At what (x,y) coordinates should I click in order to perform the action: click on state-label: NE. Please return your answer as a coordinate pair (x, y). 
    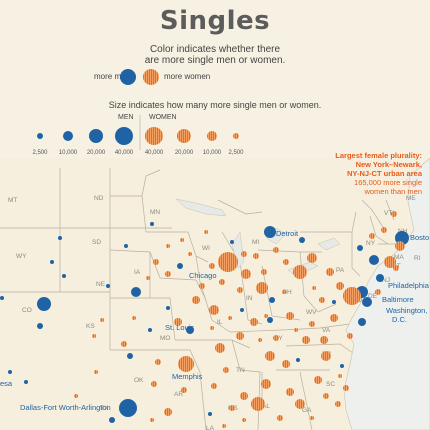
    Looking at the image, I should click on (101, 284).